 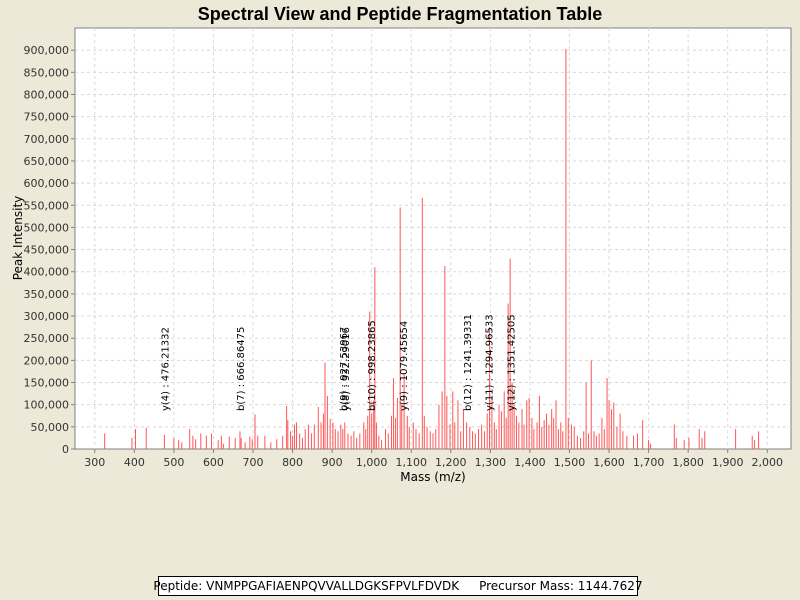 What do you see at coordinates (332, 462) in the screenshot?
I see `x-tick-label: 900` at bounding box center [332, 462].